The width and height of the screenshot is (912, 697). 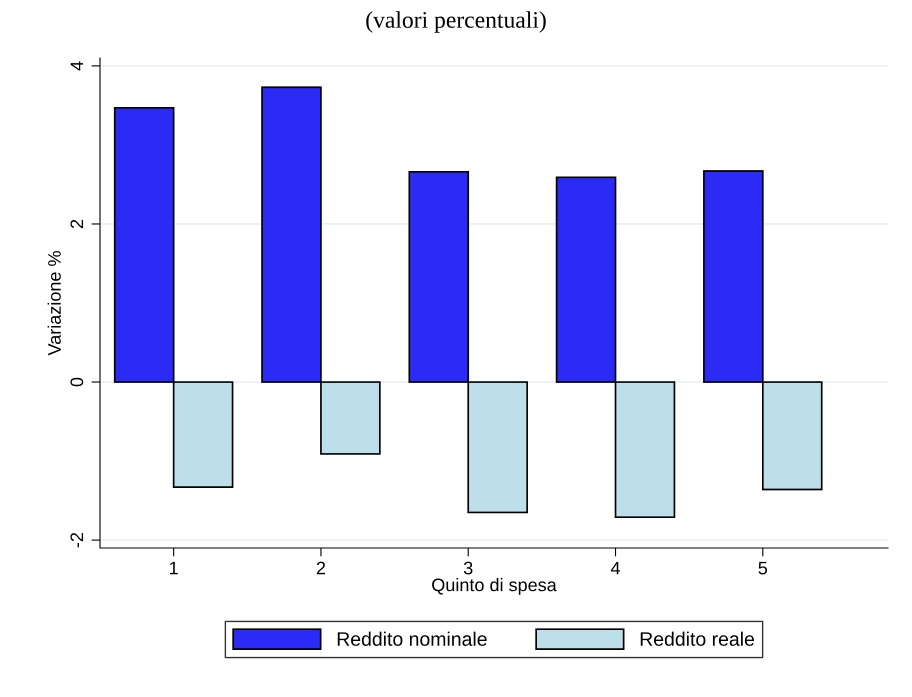 What do you see at coordinates (763, 568) in the screenshot?
I see `x-tick-label: 5` at bounding box center [763, 568].